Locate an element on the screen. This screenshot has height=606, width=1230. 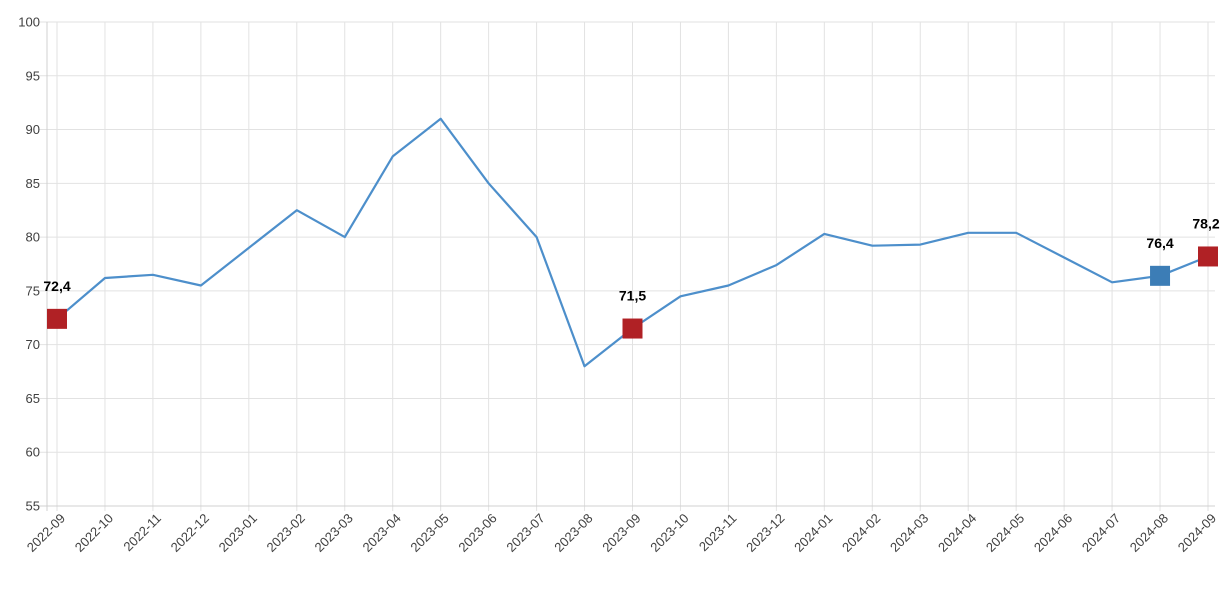
x-axis-label: 2024-07 is located at coordinates (1101, 533).